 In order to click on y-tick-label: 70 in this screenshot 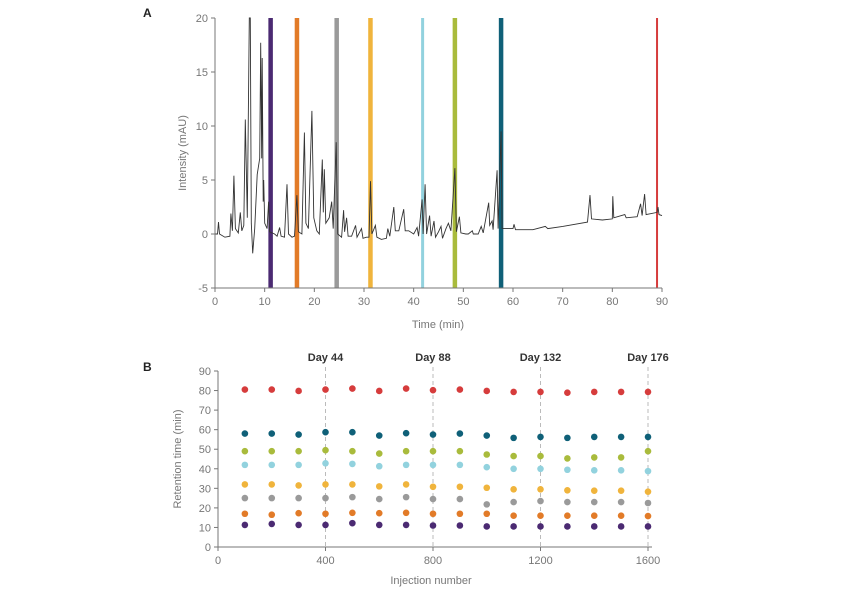, I will do `click(205, 411)`.